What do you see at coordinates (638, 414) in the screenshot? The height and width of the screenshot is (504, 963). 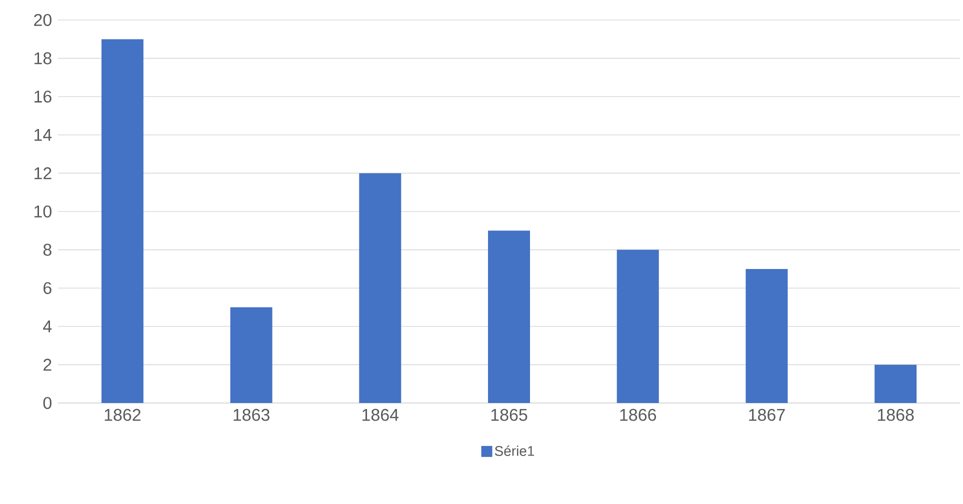 I see `x-tick-label: 1866` at bounding box center [638, 414].